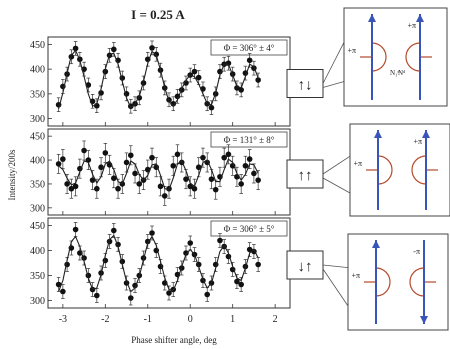 This screenshot has width=450, height=349. What do you see at coordinates (37, 45) in the screenshot?
I see `y-tick-label: 450` at bounding box center [37, 45].